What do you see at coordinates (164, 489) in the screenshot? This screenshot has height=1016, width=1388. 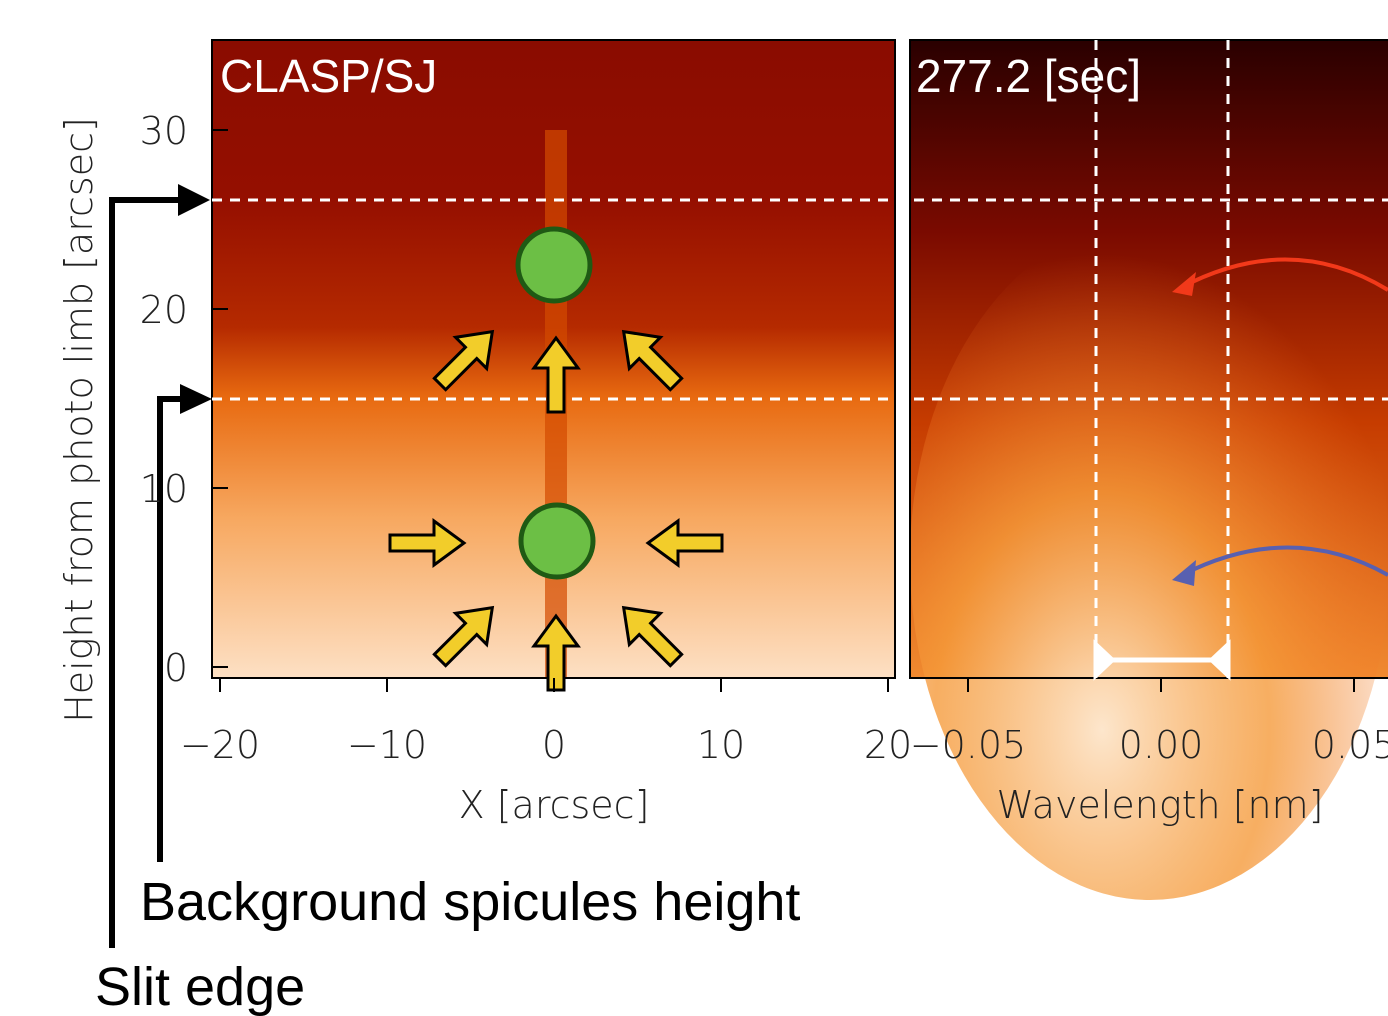 I see `y-tick-label: 10` at bounding box center [164, 489].